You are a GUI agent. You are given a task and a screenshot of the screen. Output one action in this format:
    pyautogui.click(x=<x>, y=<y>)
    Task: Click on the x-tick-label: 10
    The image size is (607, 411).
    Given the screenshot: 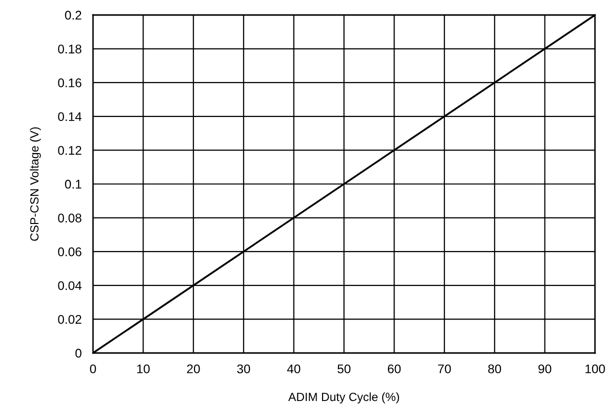 What is the action you would take?
    pyautogui.click(x=143, y=369)
    